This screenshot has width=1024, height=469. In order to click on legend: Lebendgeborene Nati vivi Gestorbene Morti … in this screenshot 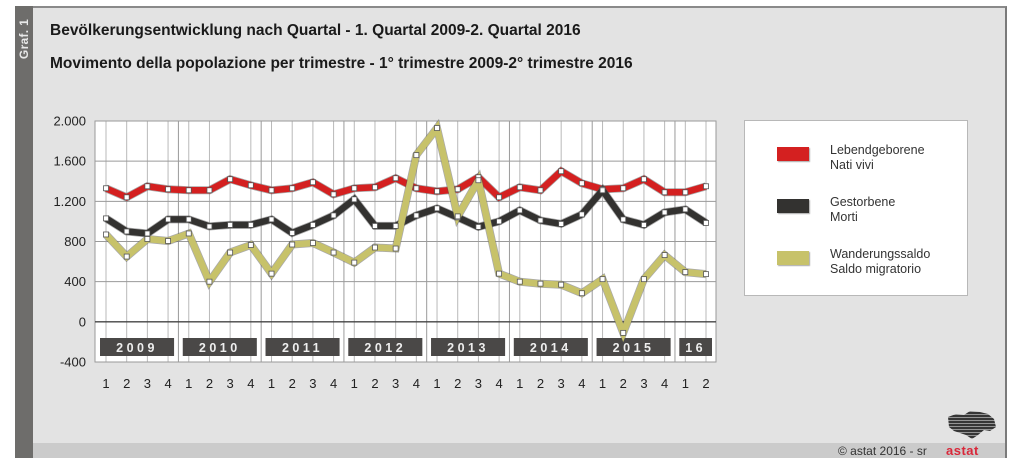, I will do `click(856, 208)`.